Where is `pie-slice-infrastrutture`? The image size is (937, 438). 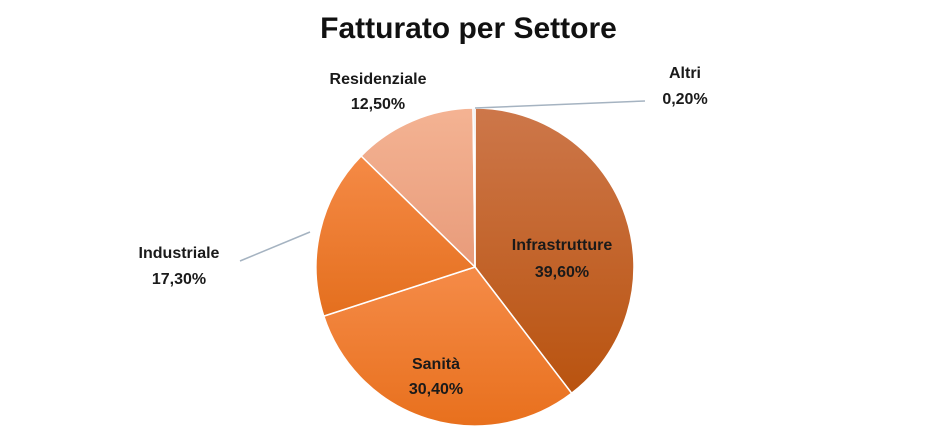
pie-slice-infrastrutture is located at coordinates (554, 251).